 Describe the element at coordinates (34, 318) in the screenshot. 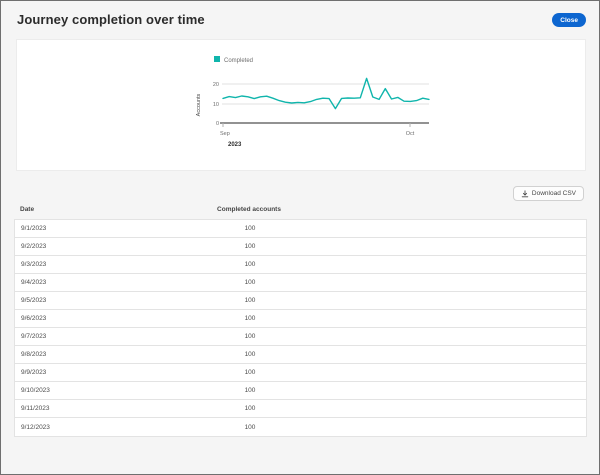

I see `date-cell: 9/6/2023` at that location.